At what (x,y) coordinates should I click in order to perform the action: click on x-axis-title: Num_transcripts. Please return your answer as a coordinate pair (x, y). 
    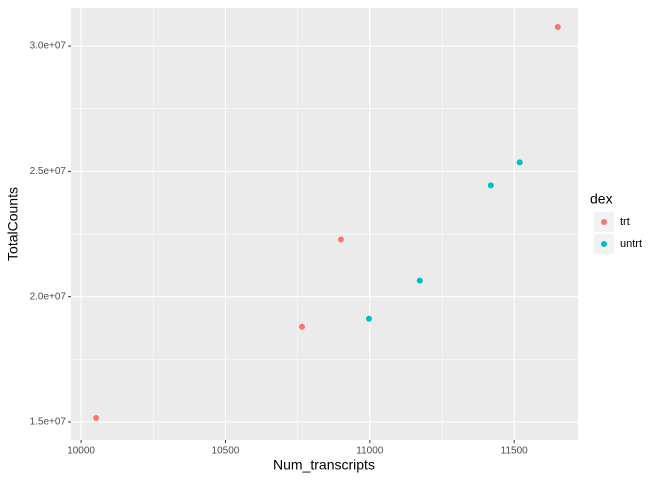
    Looking at the image, I should click on (324, 465).